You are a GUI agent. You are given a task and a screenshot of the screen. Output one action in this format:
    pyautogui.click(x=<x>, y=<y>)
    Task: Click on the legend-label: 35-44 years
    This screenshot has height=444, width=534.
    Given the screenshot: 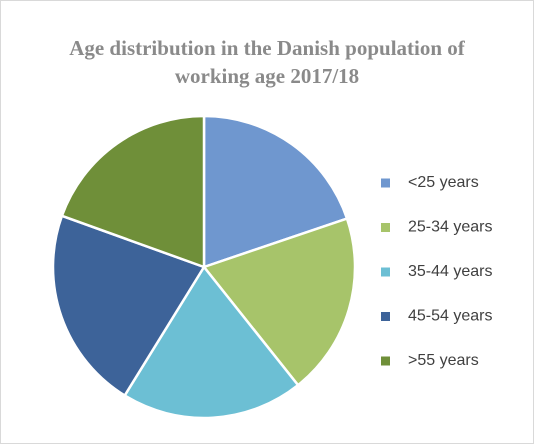 What is the action you would take?
    pyautogui.click(x=450, y=271)
    